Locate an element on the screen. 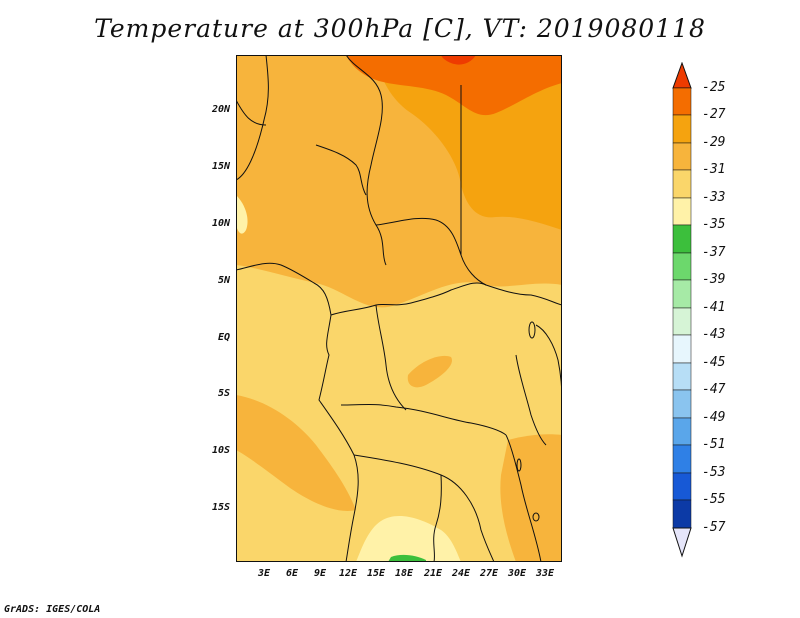  lon-label-24e: 24E is located at coordinates (461, 573).